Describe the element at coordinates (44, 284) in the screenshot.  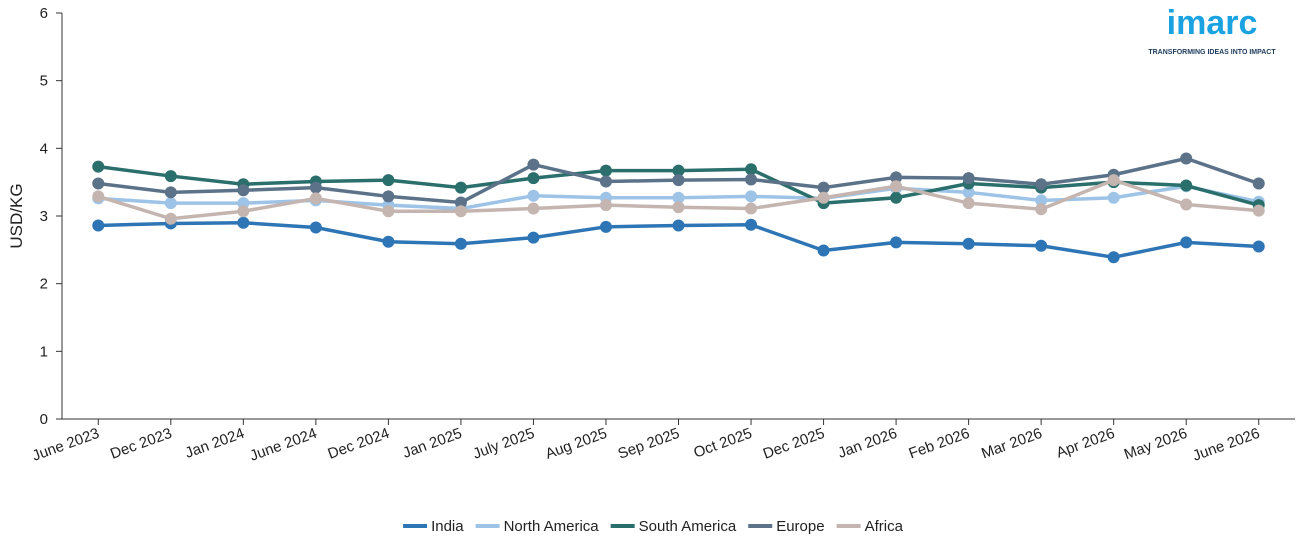
I see `y-tick-label: 2` at that location.